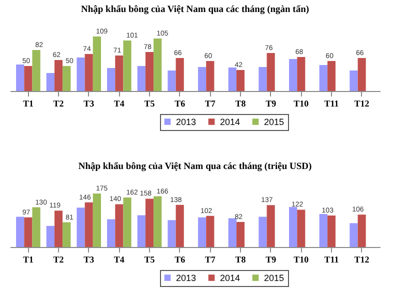 Image resolution: width=400 pixels, height=305 pixels. What do you see at coordinates (195, 10) in the screenshot?
I see `chart-title: Nhập khẩu bông của Việt Nam qua các tháng (ngàn tấn)` at bounding box center [195, 10].